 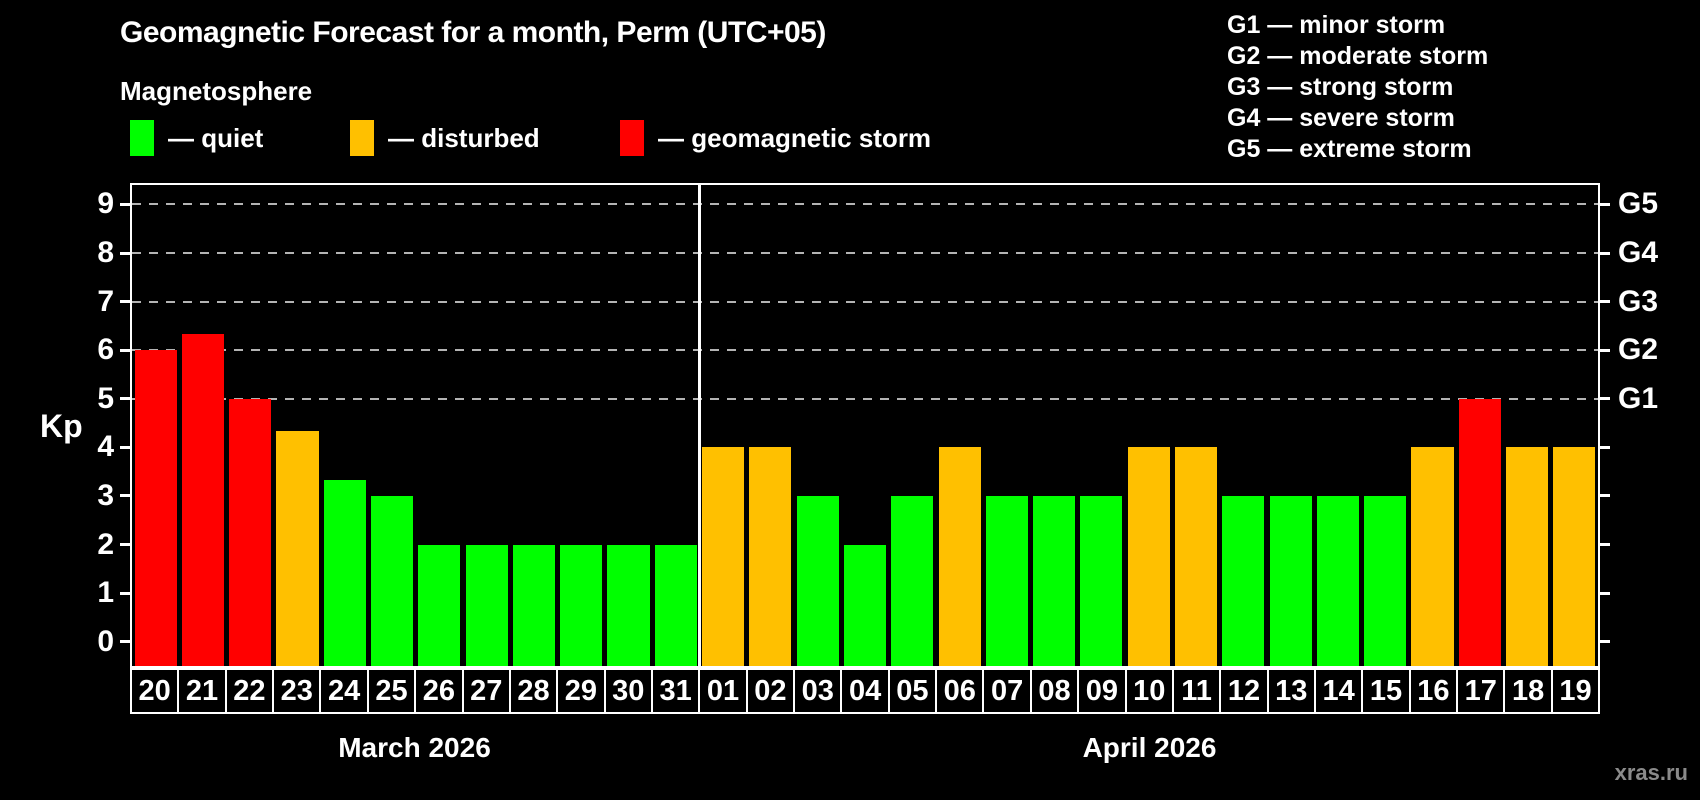 I want to click on day-cell: 03, so click(x=818, y=691).